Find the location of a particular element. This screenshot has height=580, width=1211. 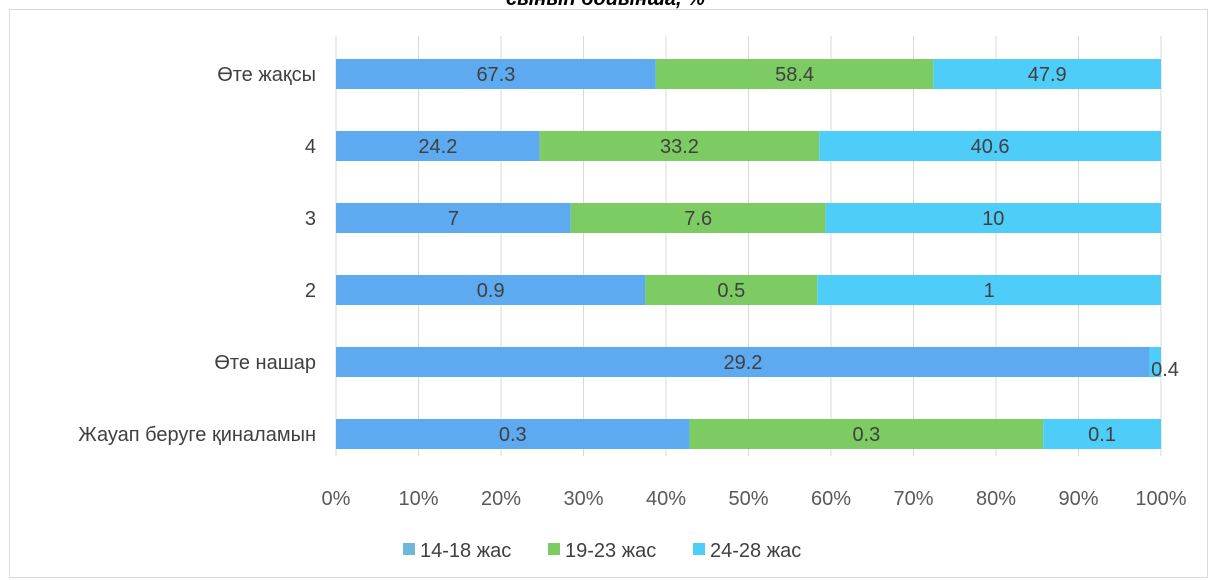

x-tick-label: 30% is located at coordinates (583, 499).